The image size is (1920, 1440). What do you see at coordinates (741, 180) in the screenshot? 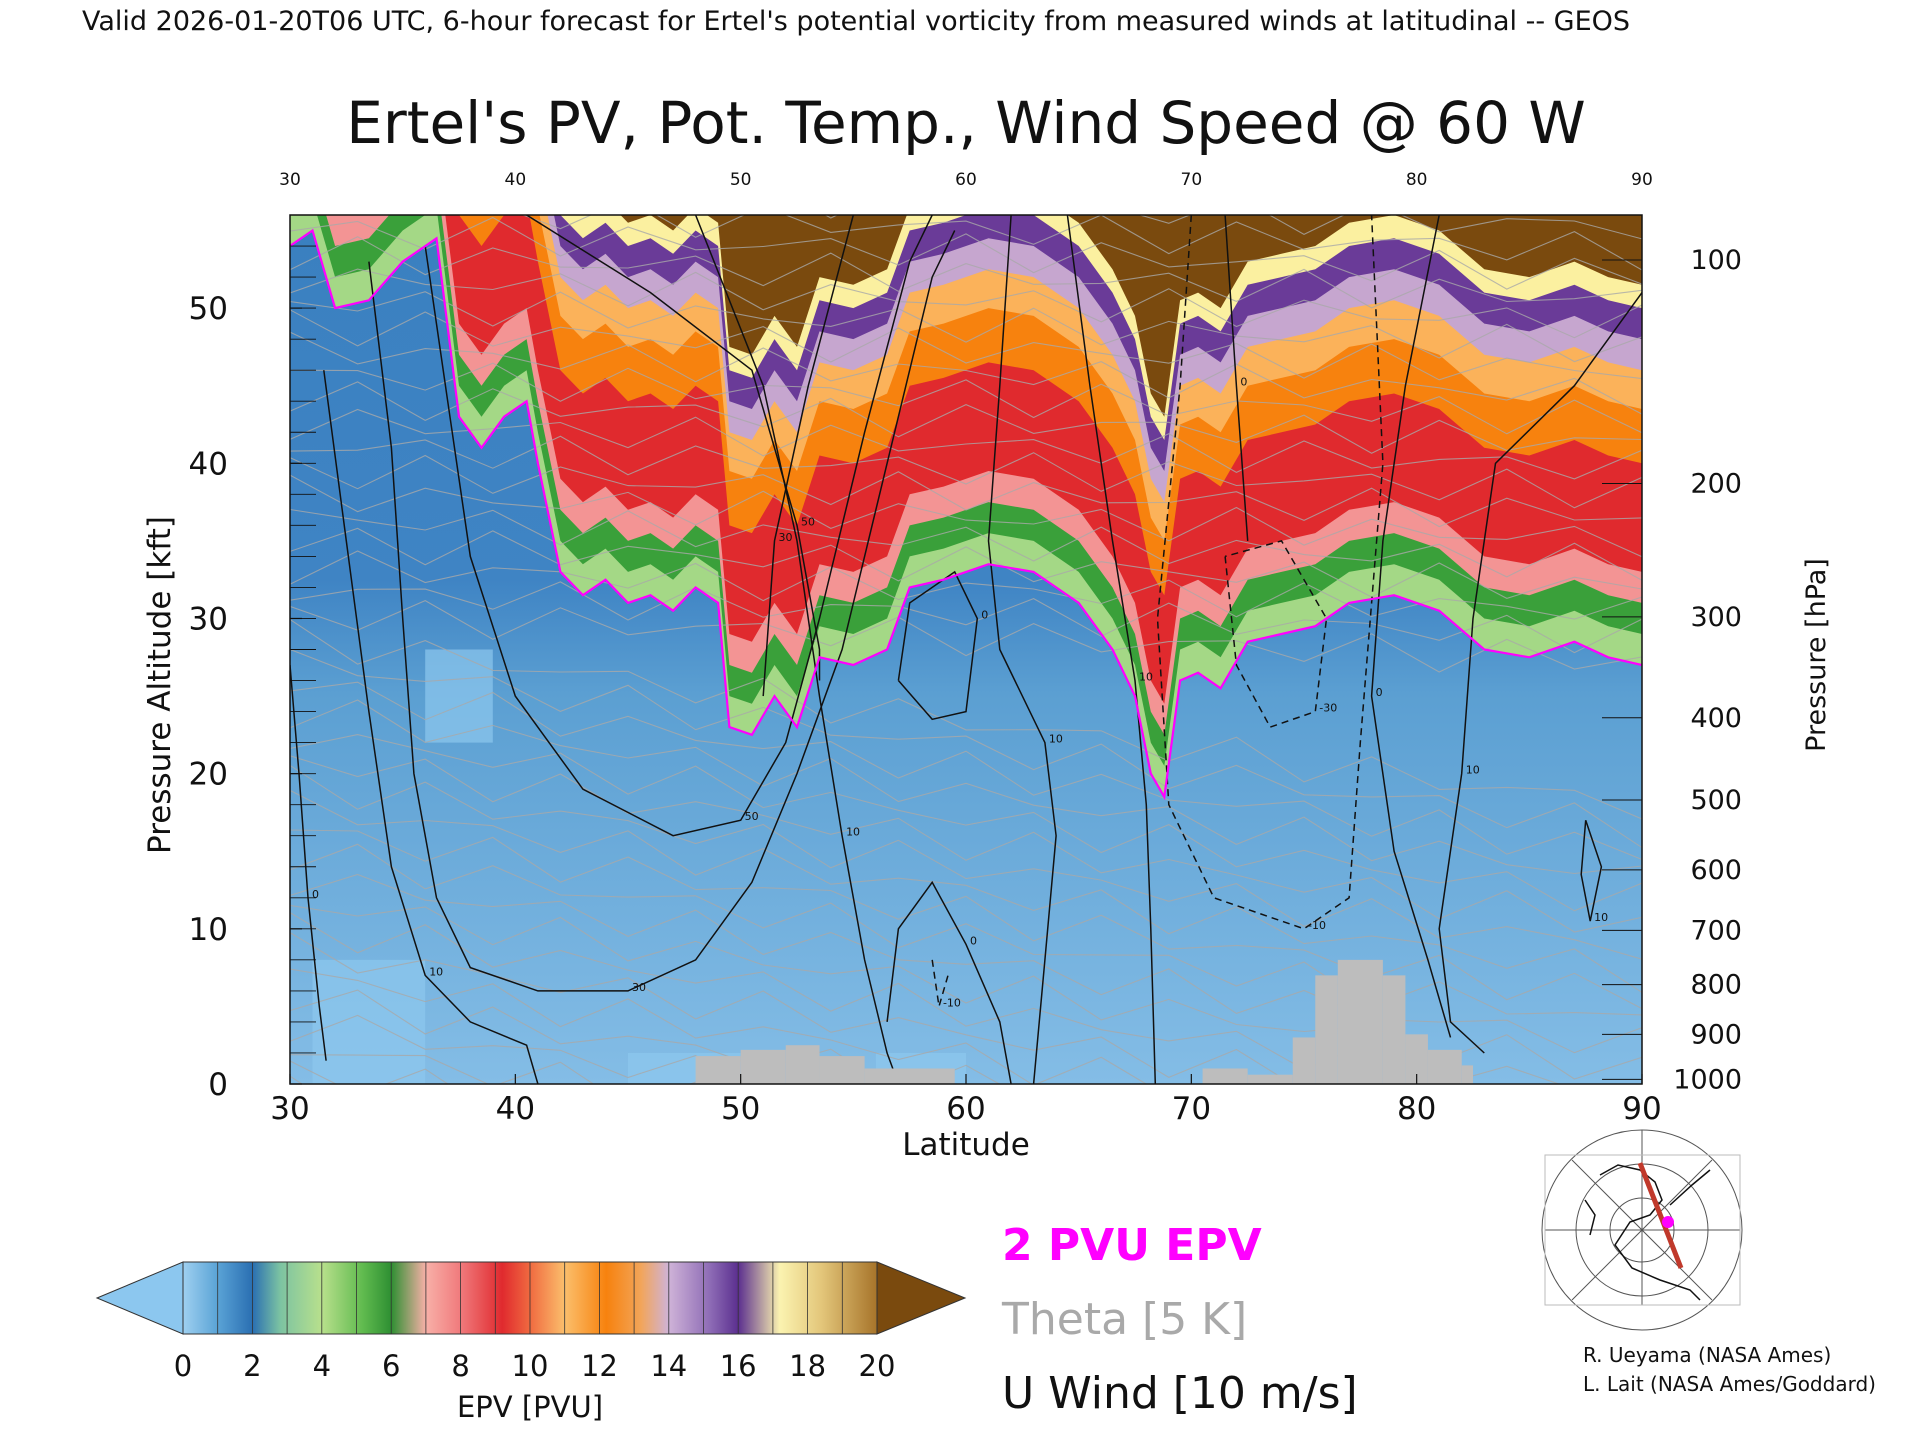
I see `x-top-tick-label: 50` at bounding box center [741, 180].